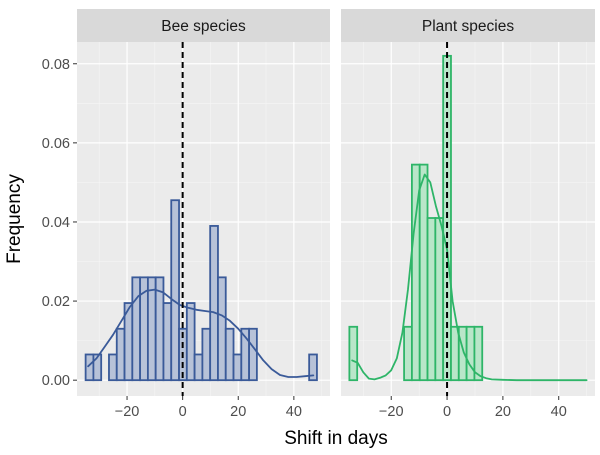 This screenshot has width=600, height=455. I want to click on y-tick-label: 0.08, so click(56, 65).